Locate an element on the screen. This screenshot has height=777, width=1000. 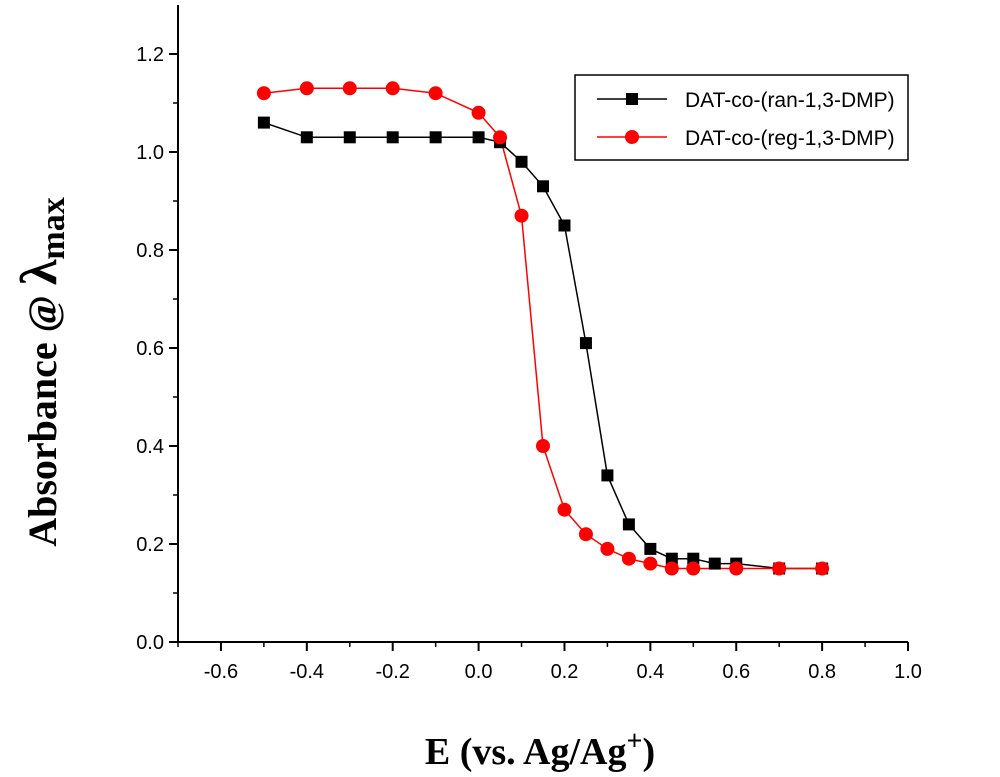
y-tick-label: 0.8 is located at coordinates (150, 251).